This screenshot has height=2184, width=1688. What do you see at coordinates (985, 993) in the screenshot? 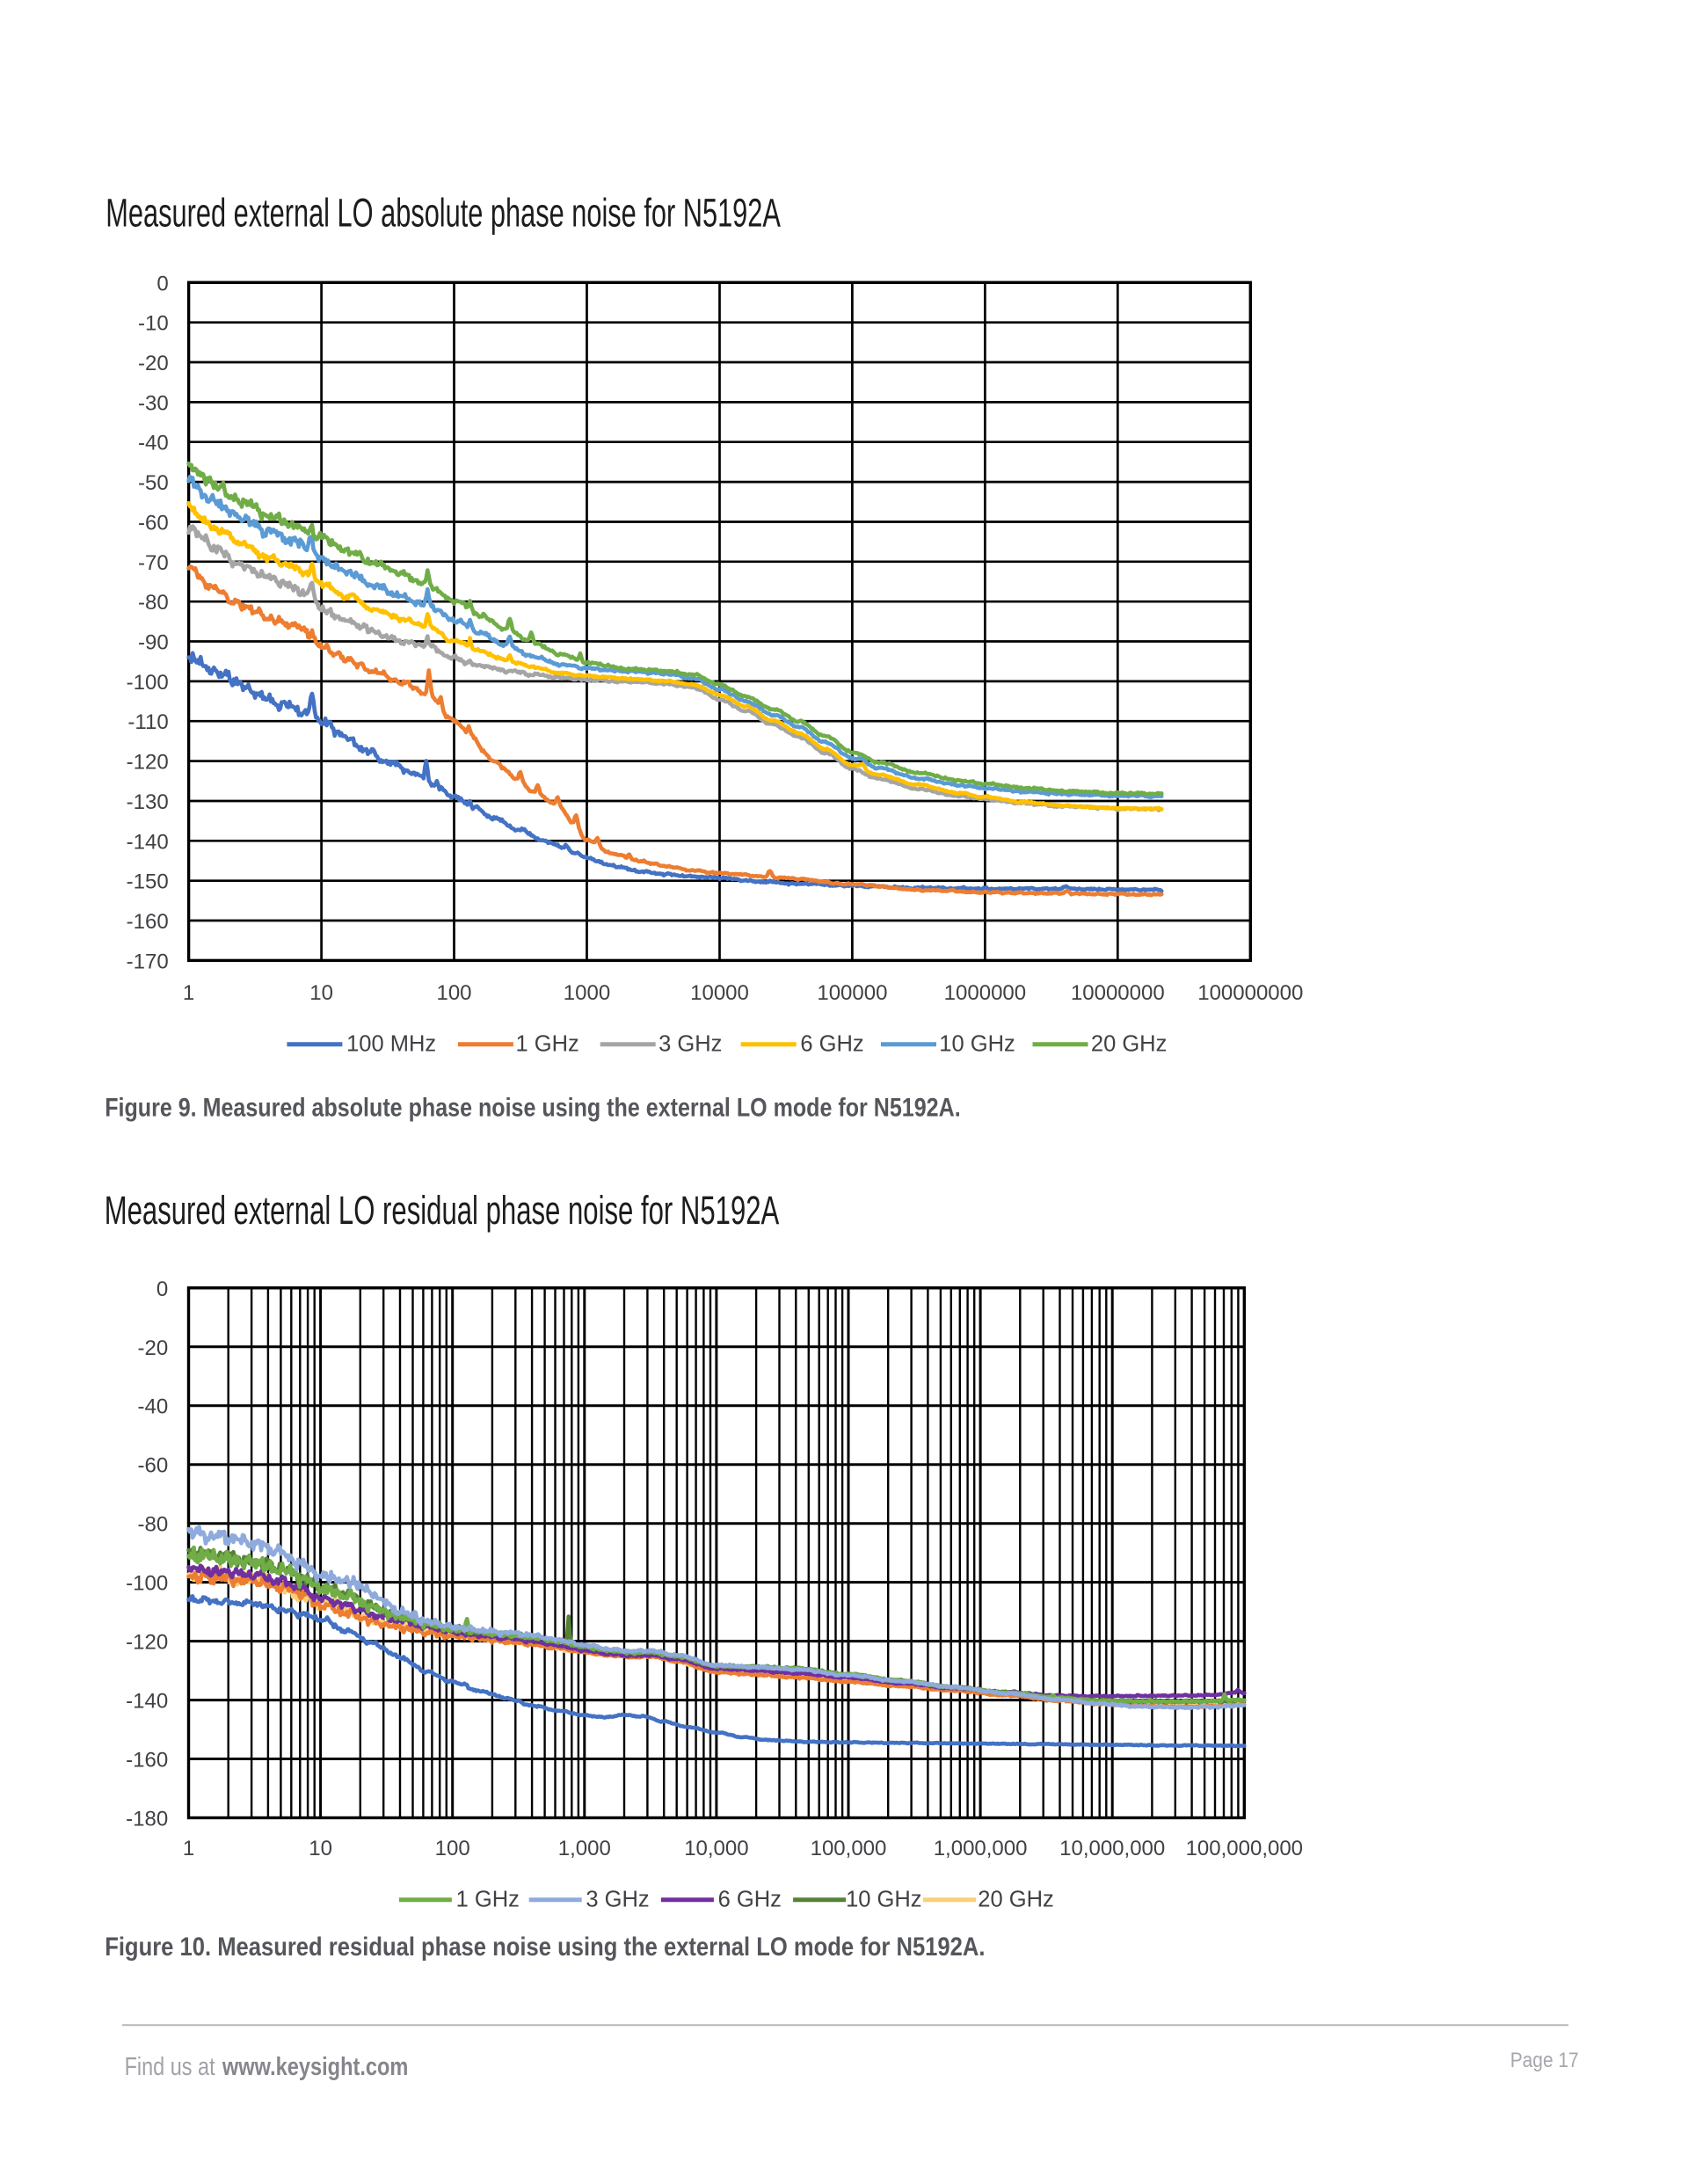
I see `svg-text: 1000000` at bounding box center [985, 993].